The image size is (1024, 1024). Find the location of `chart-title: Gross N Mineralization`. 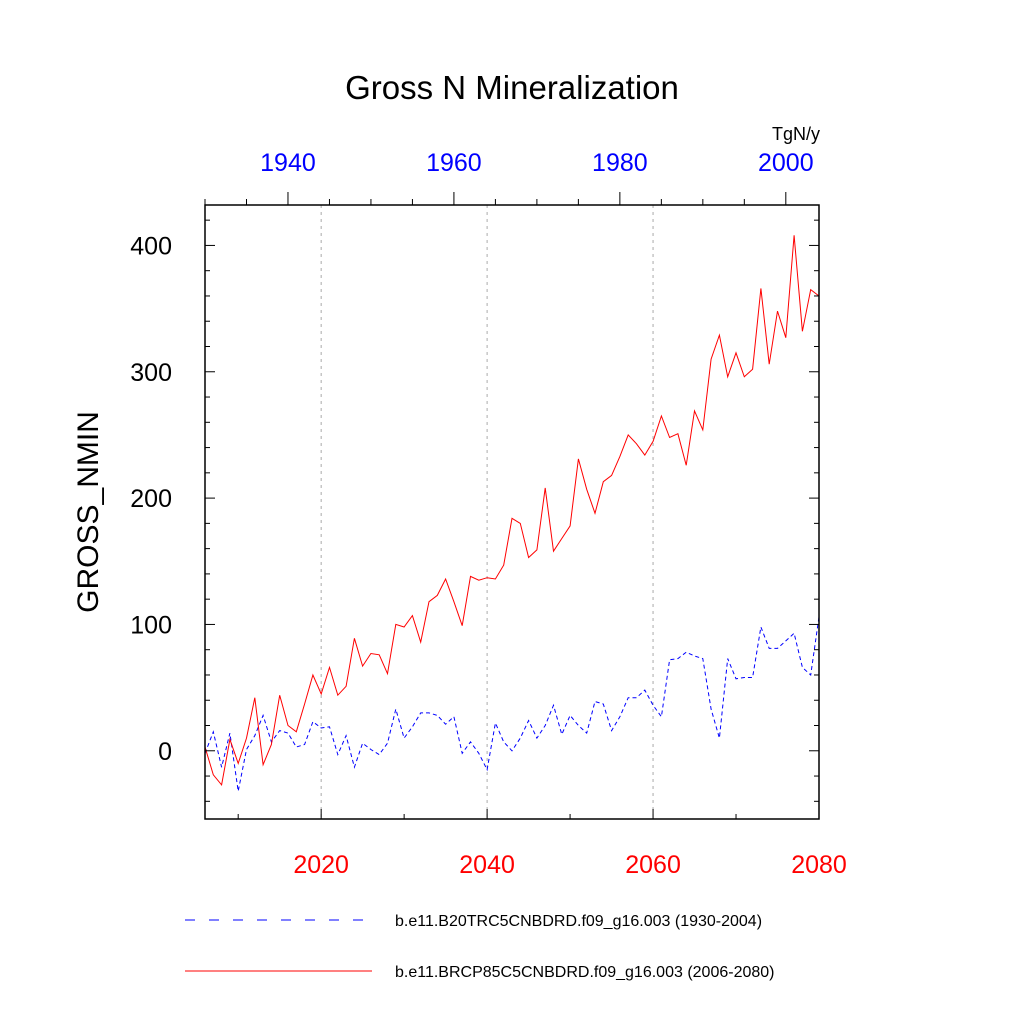

chart-title: Gross N Mineralization is located at coordinates (512, 87).